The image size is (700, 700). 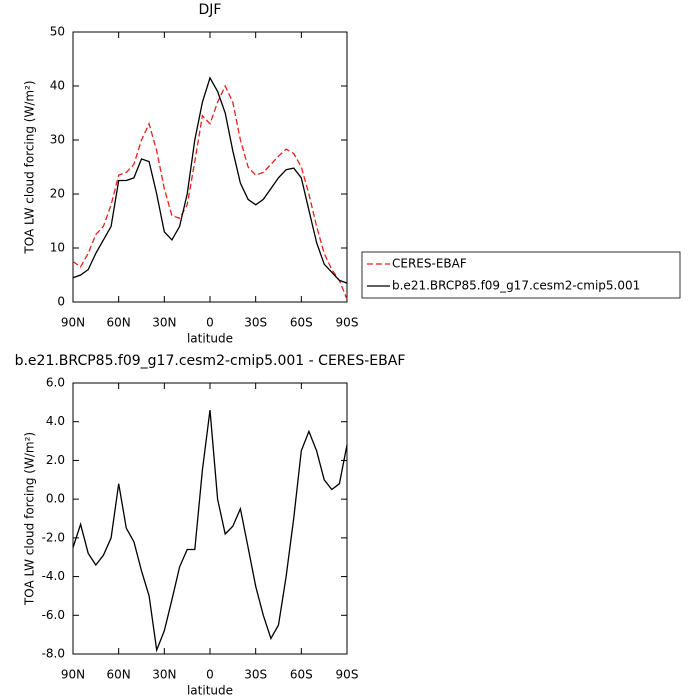 What do you see at coordinates (53, 576) in the screenshot?
I see `y-tick-label: -4.0` at bounding box center [53, 576].